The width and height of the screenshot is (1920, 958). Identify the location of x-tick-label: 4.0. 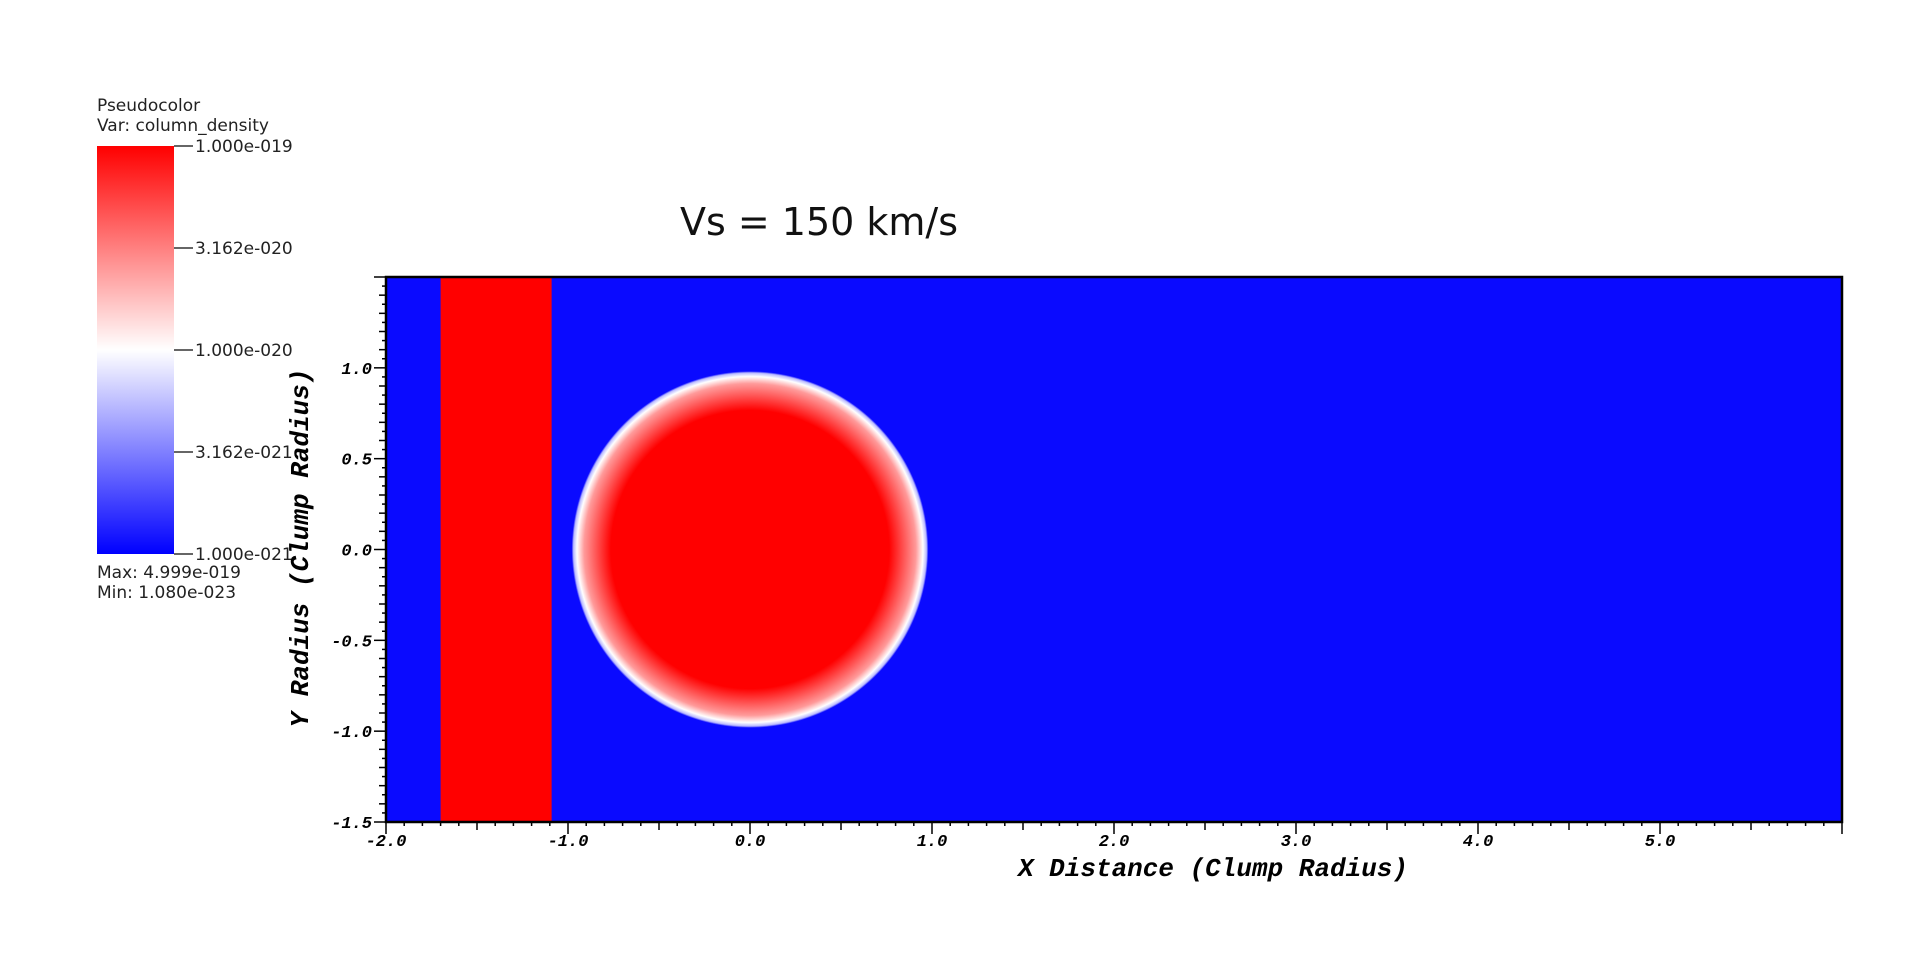
(1478, 842).